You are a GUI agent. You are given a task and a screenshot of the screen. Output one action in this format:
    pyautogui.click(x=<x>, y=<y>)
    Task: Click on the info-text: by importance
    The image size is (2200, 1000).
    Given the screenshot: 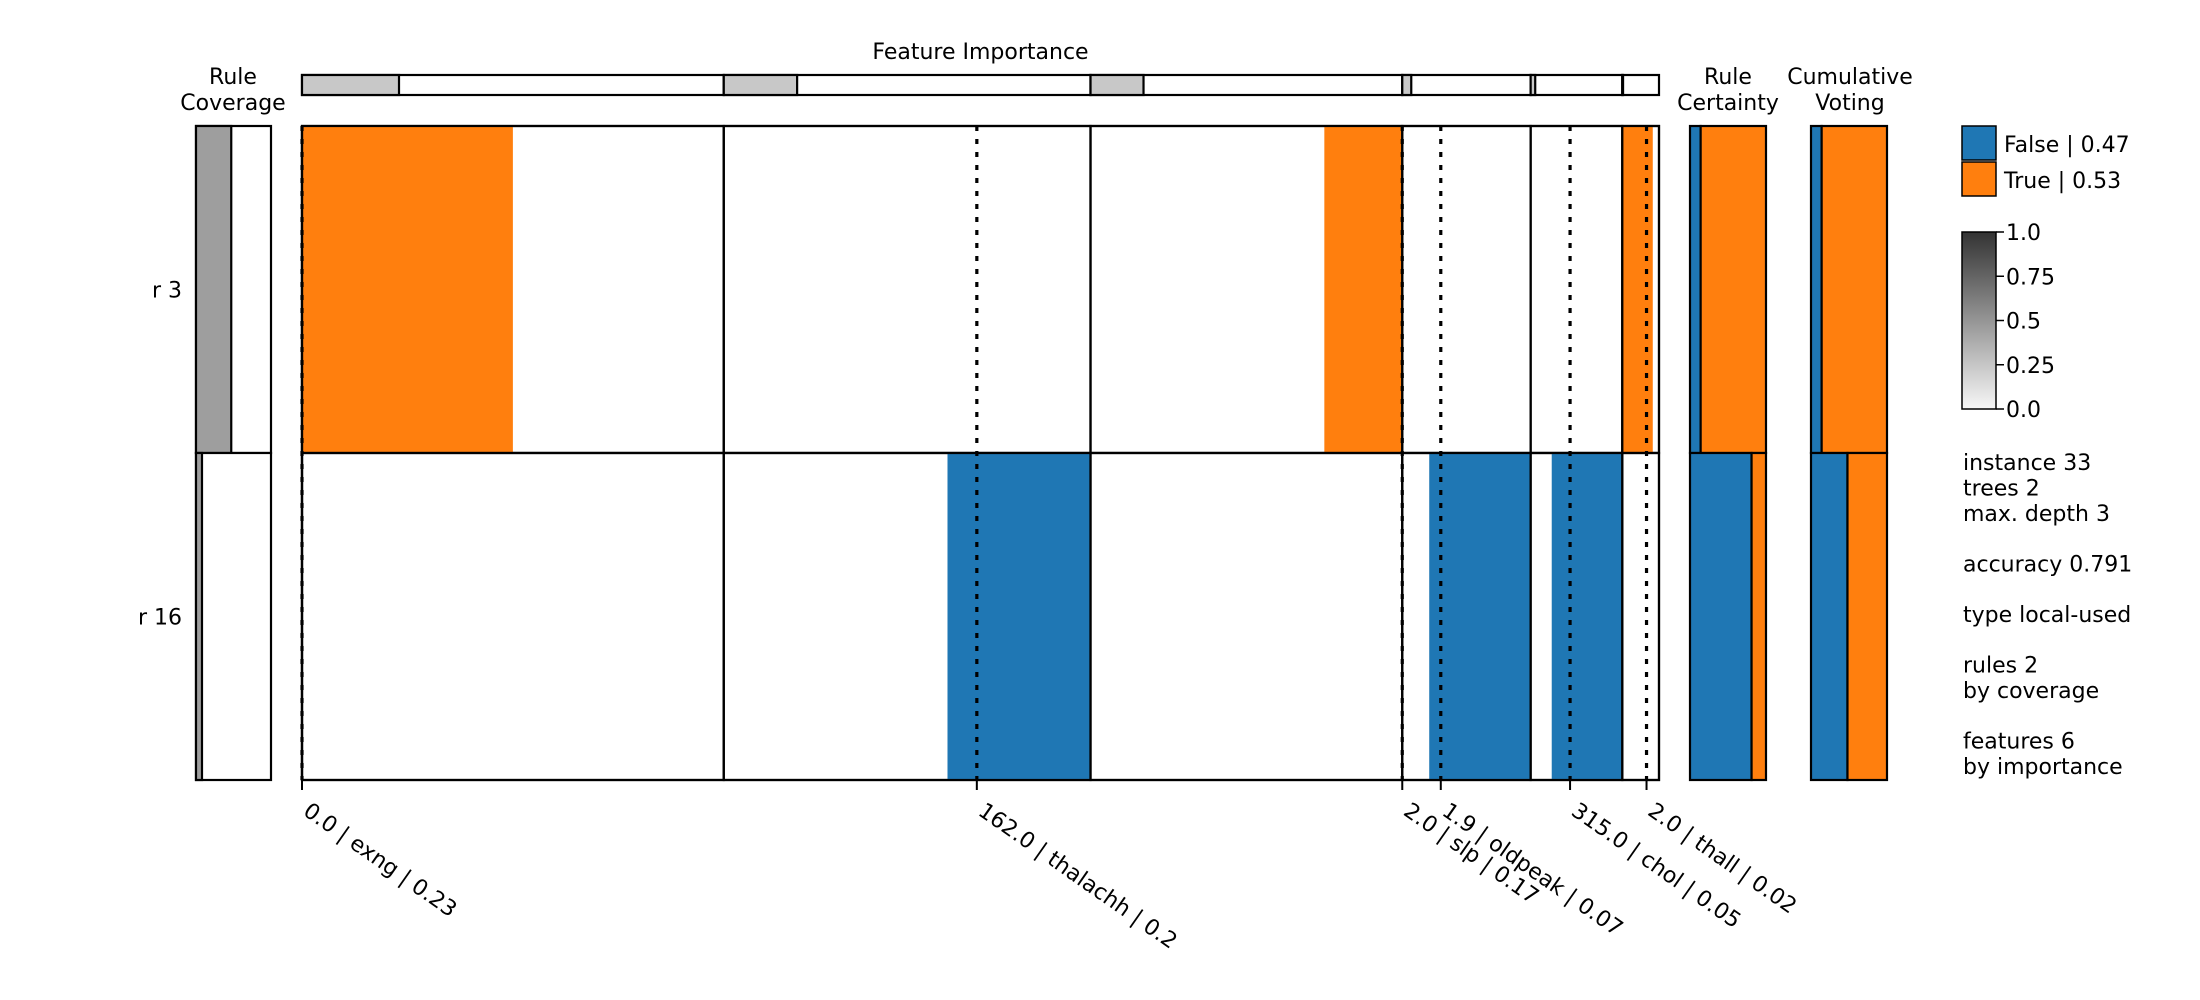 What is the action you would take?
    pyautogui.click(x=2043, y=767)
    